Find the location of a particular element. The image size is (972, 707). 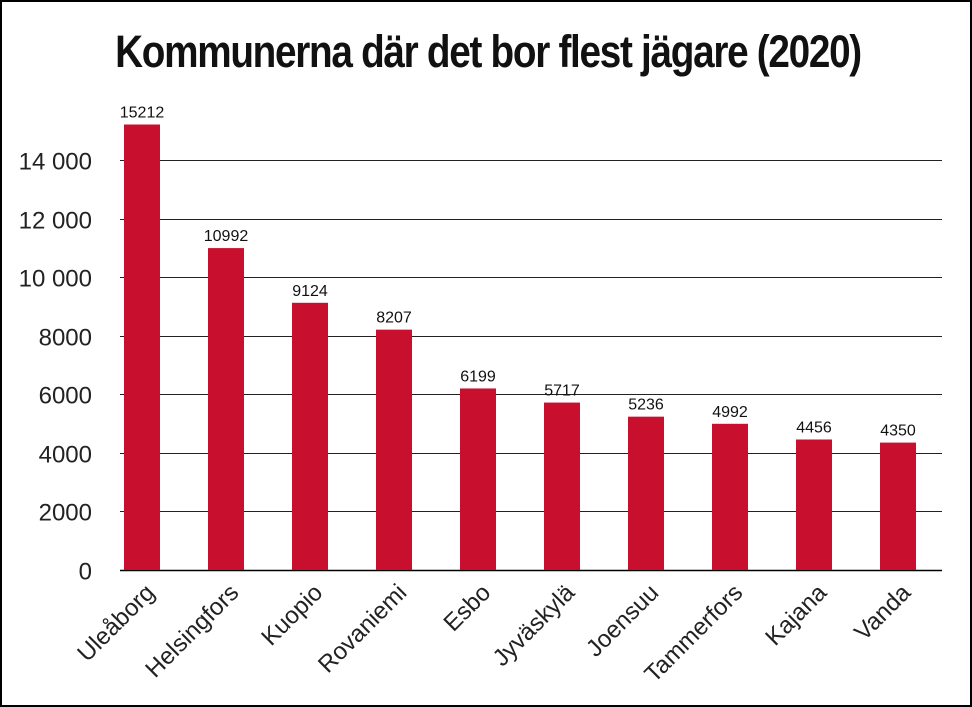

category-label: Rovaniemi is located at coordinates (362, 628).